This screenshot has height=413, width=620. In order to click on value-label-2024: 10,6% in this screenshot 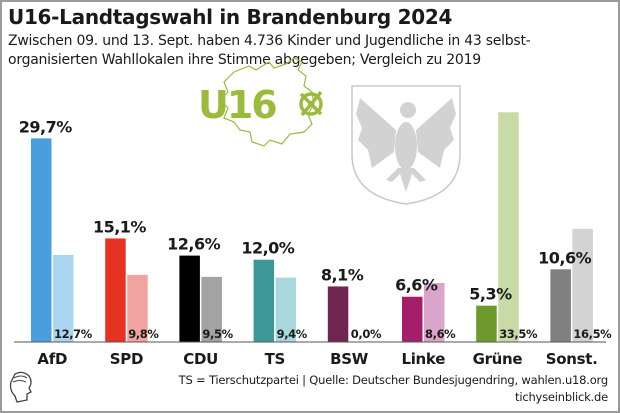, I will do `click(564, 257)`.